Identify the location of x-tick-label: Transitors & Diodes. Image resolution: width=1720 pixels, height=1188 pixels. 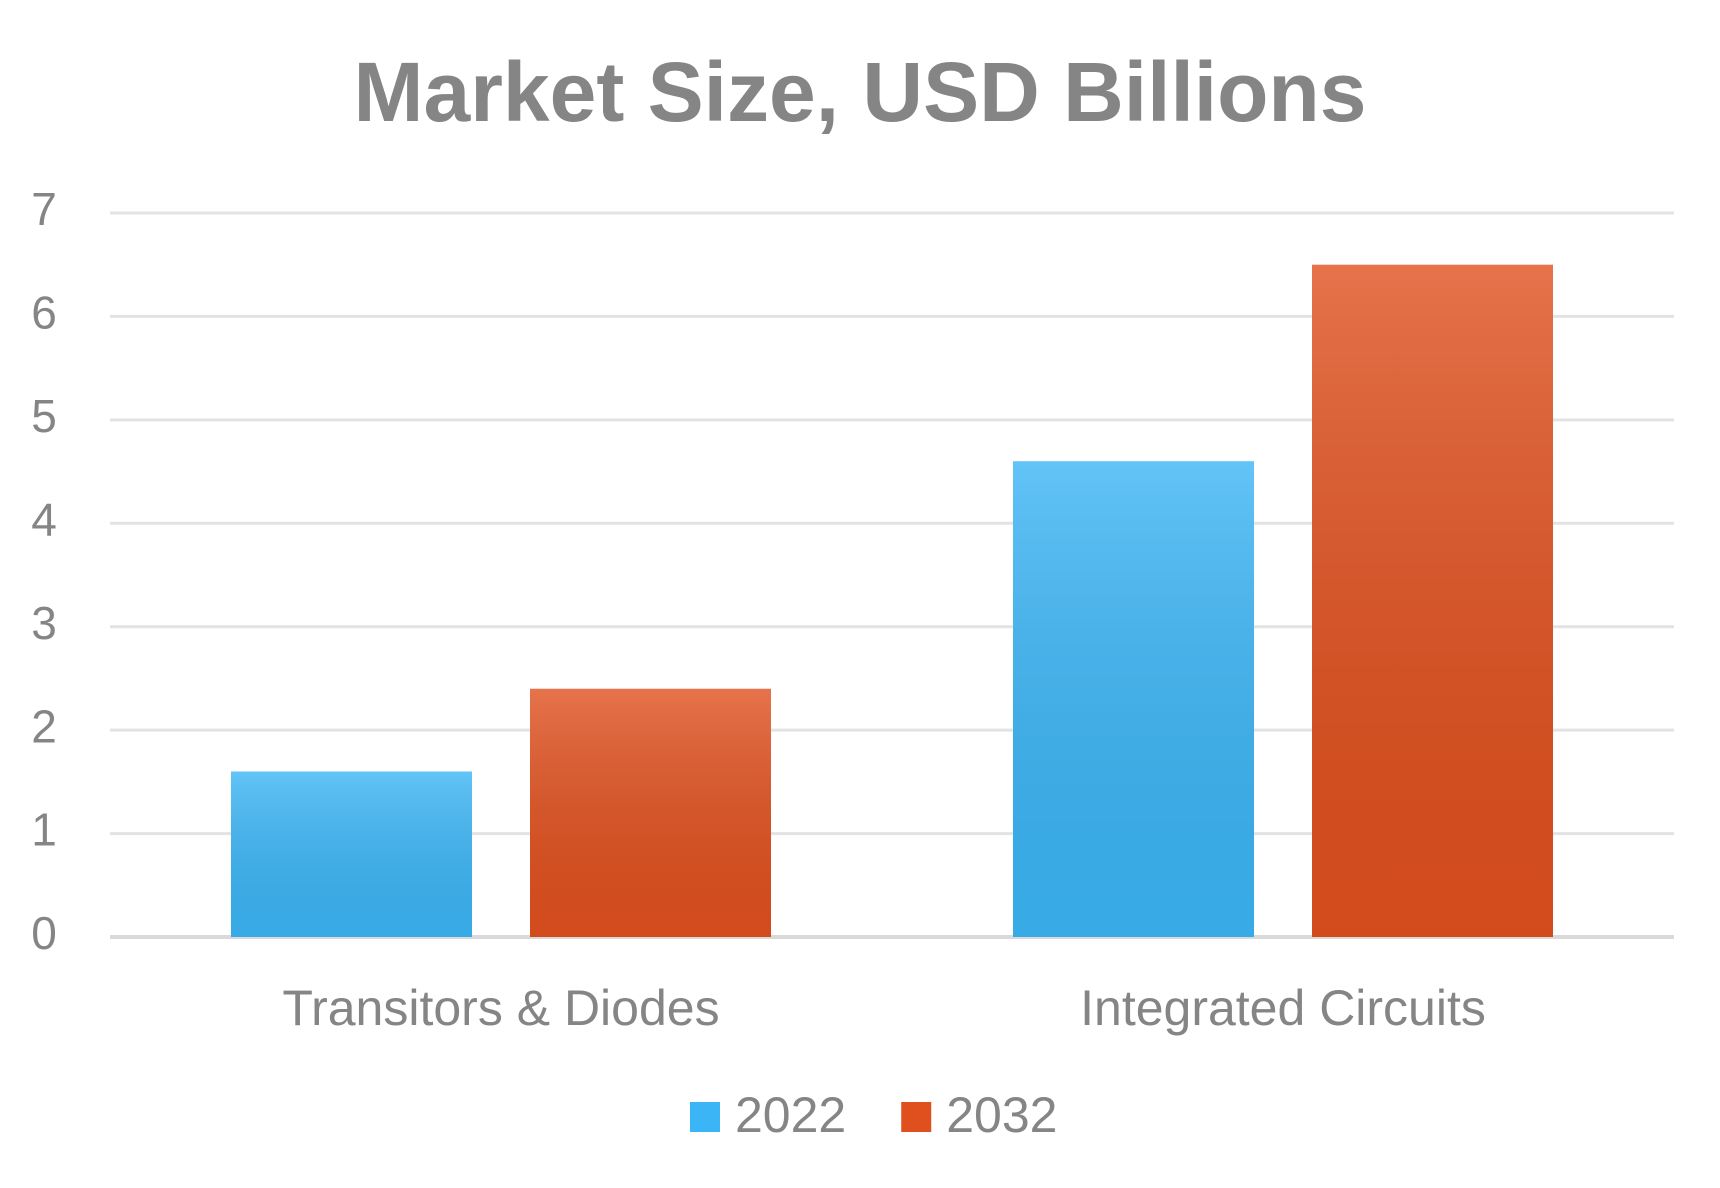
(500, 1008).